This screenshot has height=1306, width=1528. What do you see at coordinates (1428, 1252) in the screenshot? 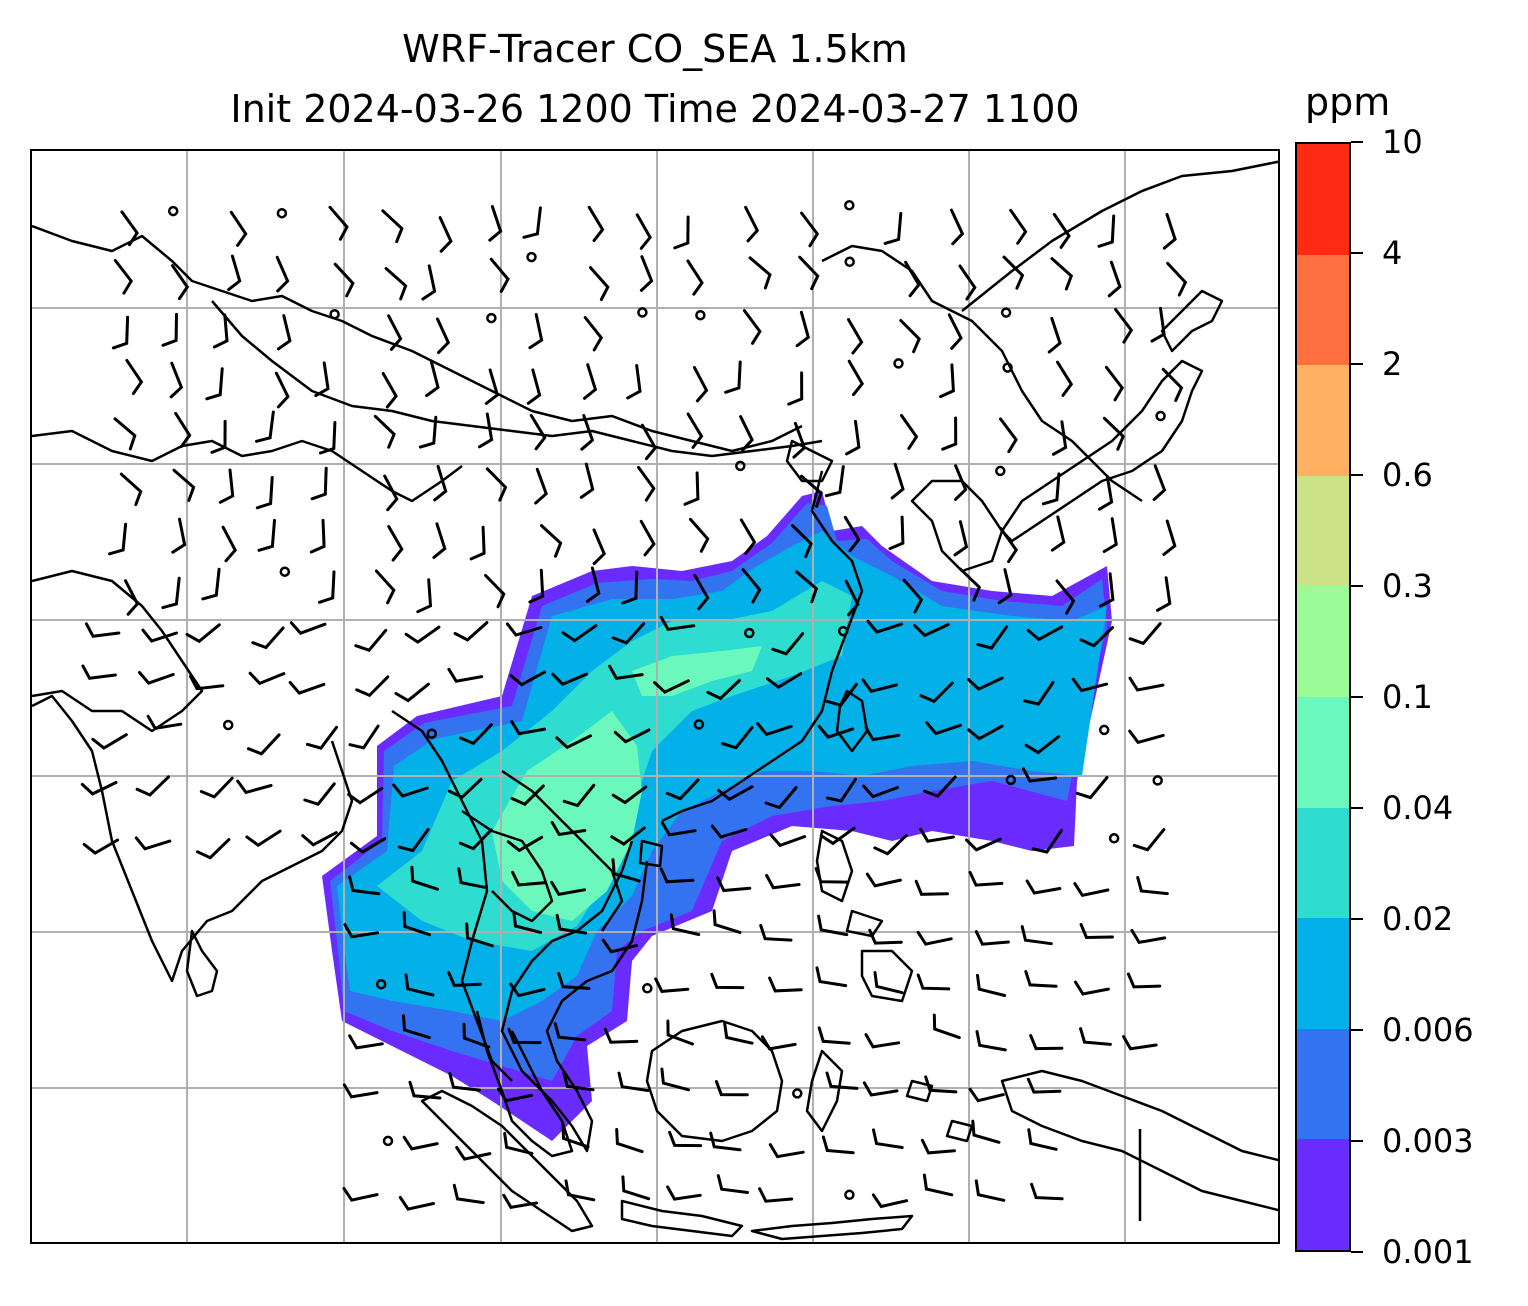
I see `colorbar-label: 0.001` at bounding box center [1428, 1252].